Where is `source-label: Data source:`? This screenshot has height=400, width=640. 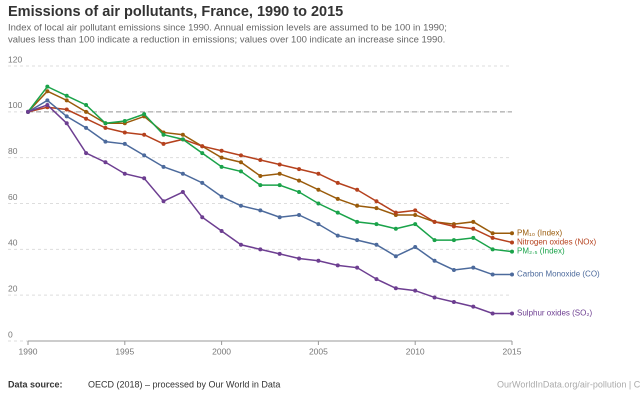
source-label: Data source: is located at coordinates (35, 384).